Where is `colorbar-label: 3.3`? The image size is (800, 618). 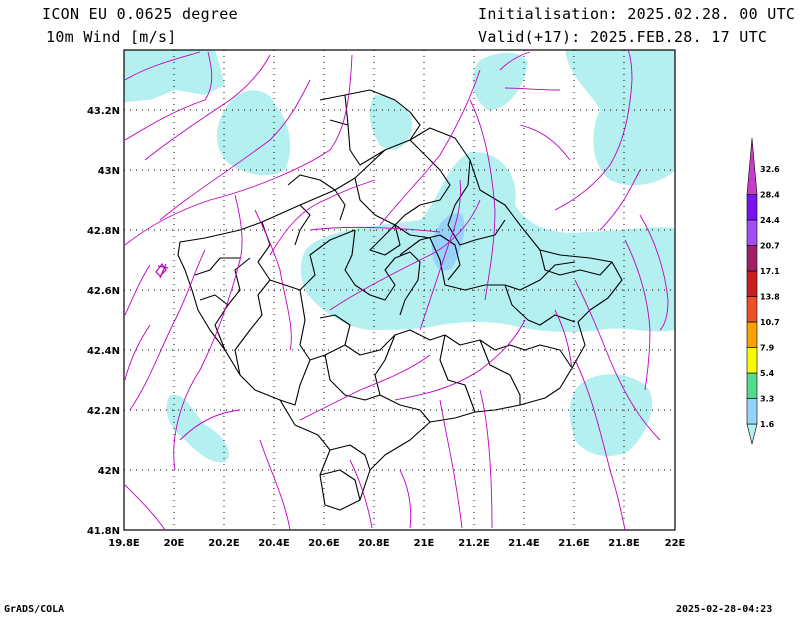
colorbar-label: 3.3 is located at coordinates (767, 399).